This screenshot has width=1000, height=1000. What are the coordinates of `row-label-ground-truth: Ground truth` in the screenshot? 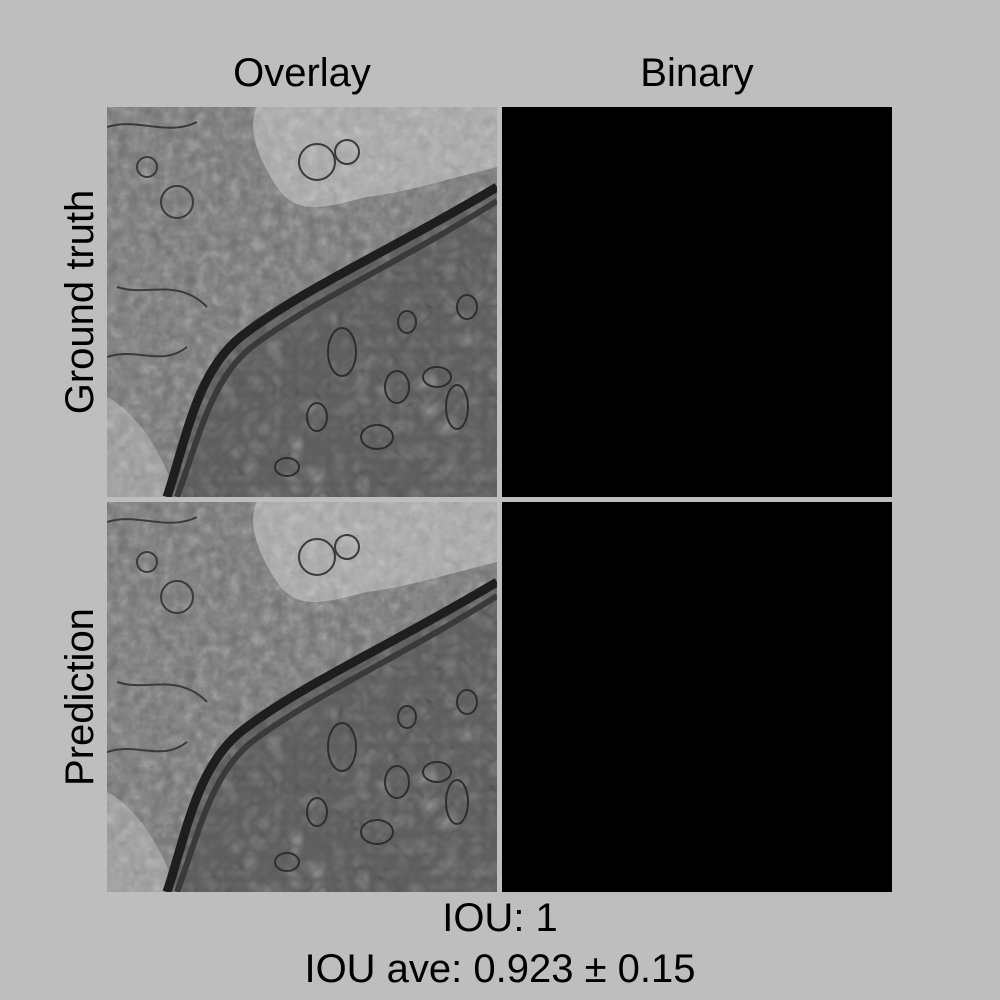 It's located at (80, 302).